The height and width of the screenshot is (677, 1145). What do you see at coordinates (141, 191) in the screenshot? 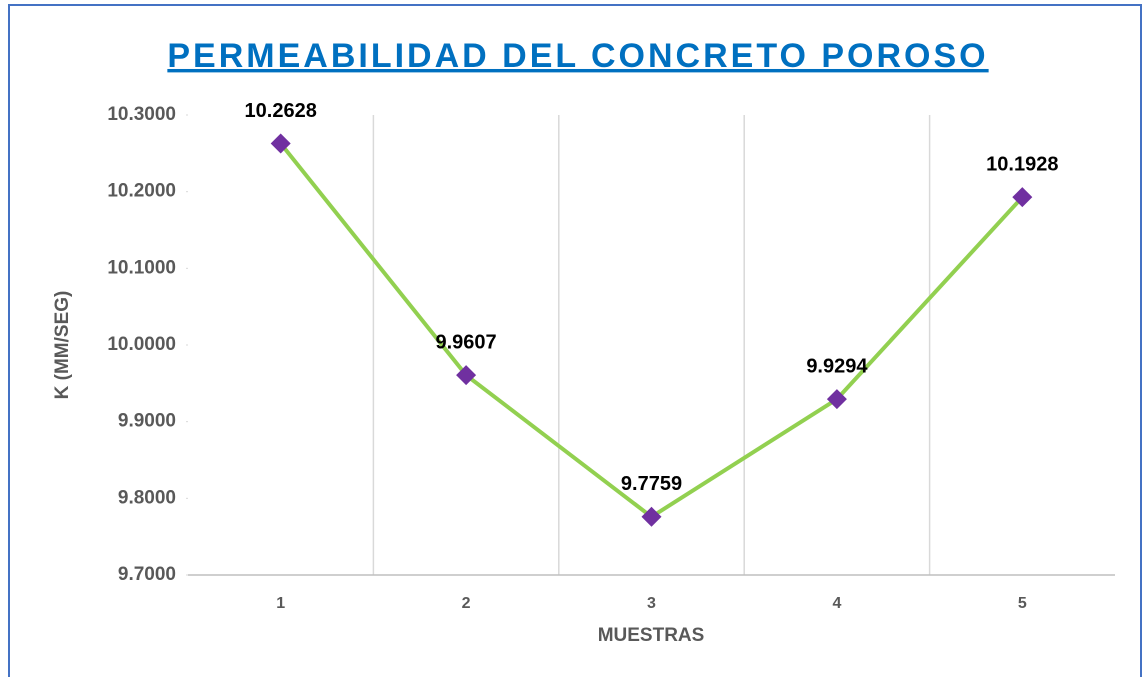
I see `y-tick-label: 10.2000` at bounding box center [141, 191].